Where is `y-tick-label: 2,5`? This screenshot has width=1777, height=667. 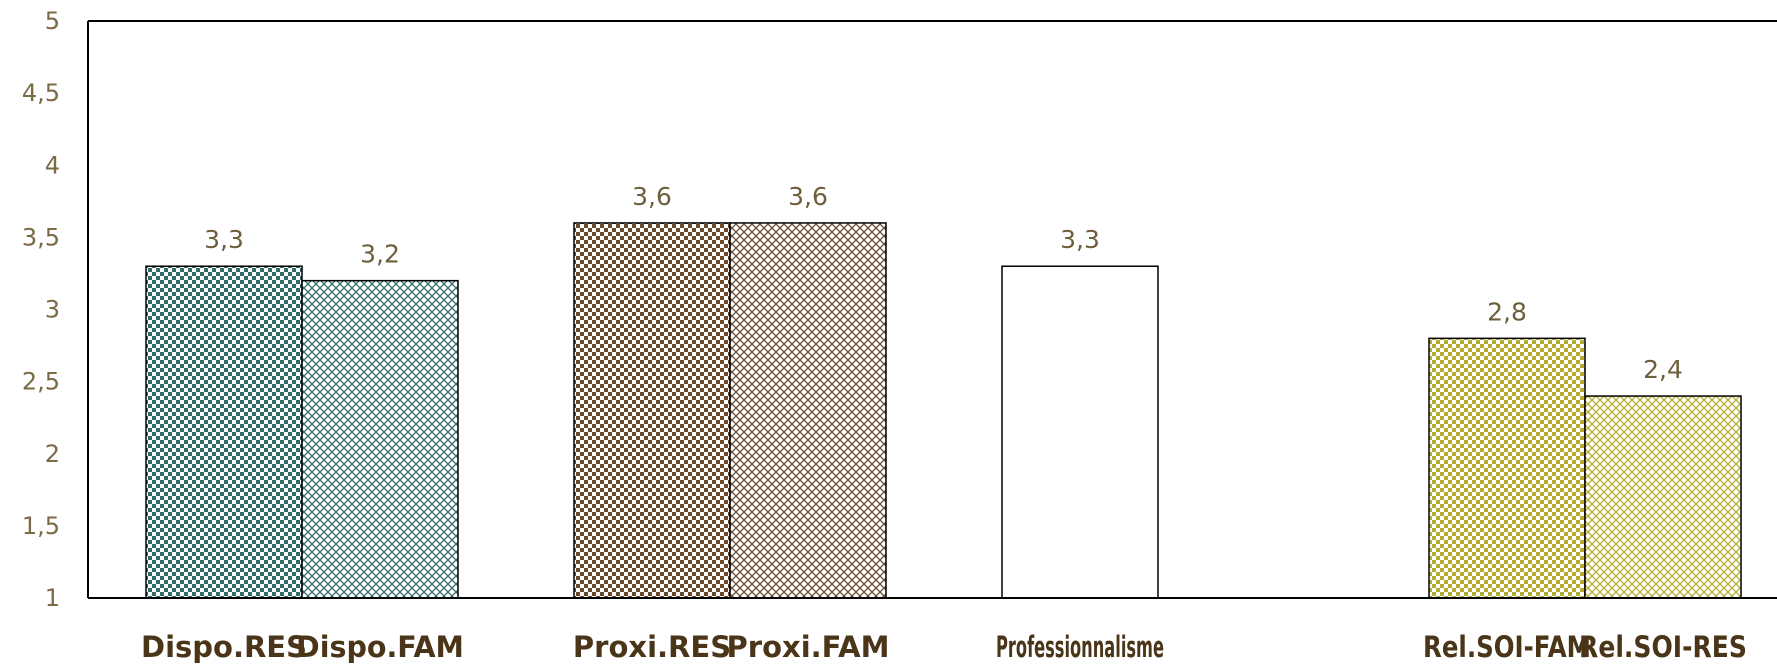 y-tick-label: 2,5 is located at coordinates (41, 382).